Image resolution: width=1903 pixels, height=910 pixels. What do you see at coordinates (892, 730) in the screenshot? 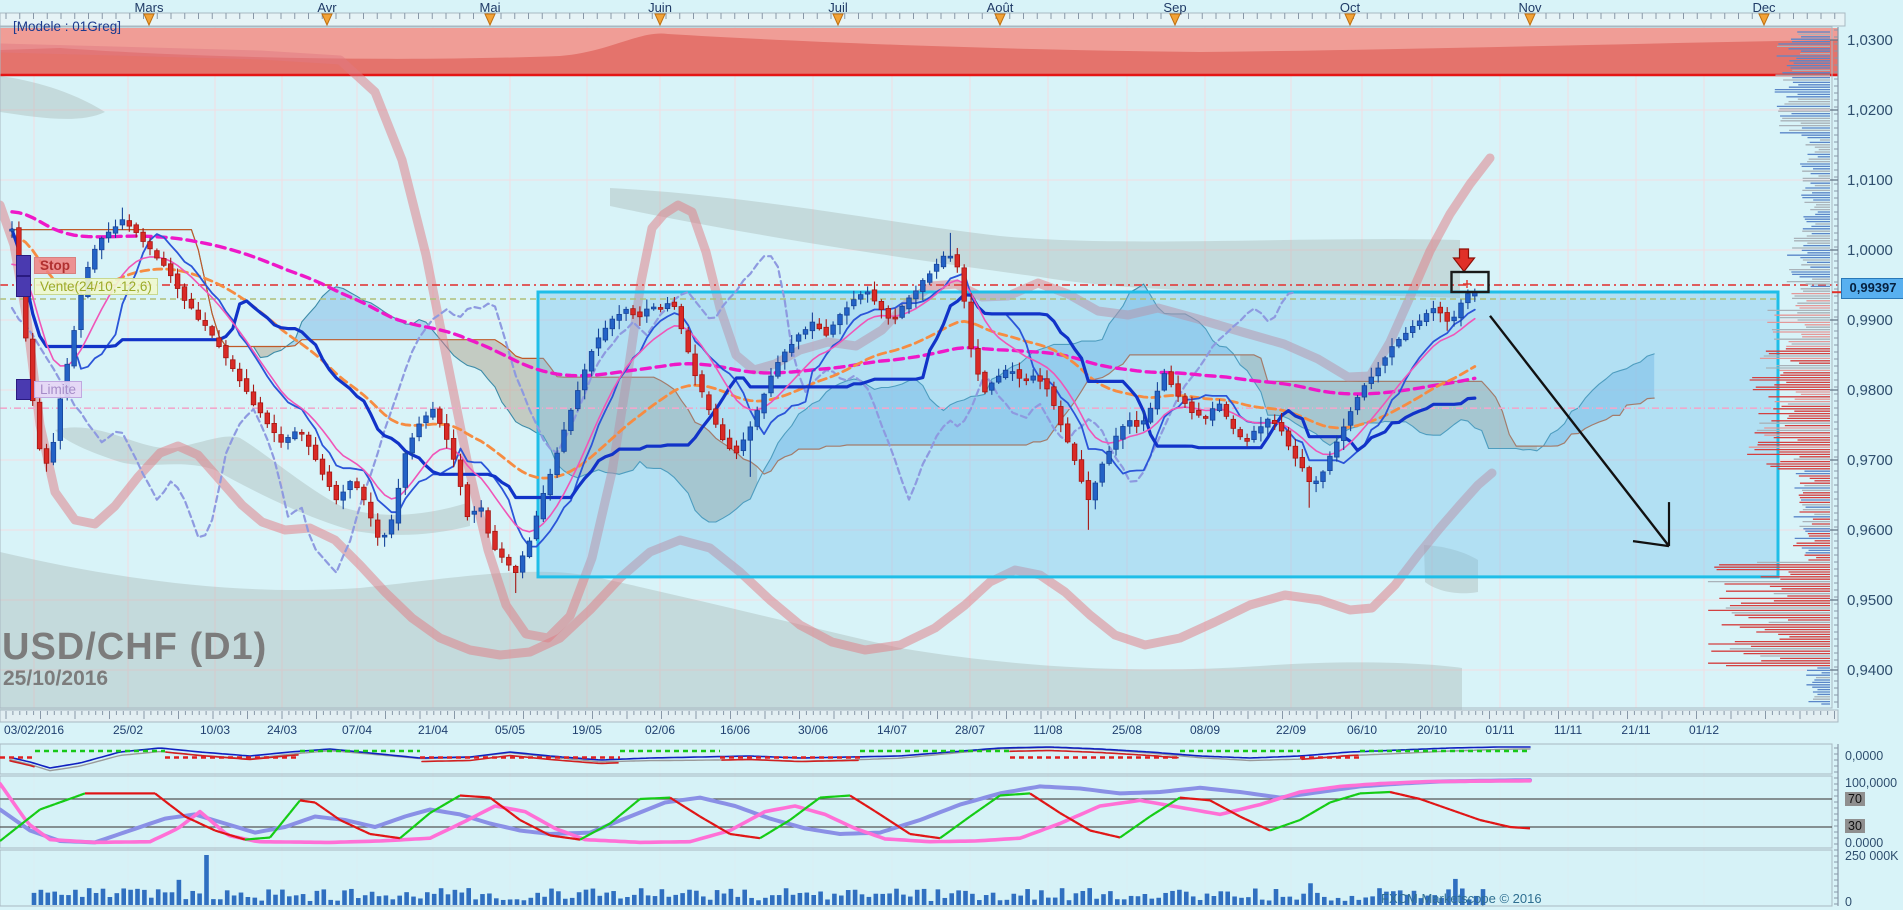
I see `x-axis-label: 14/07` at bounding box center [892, 730].